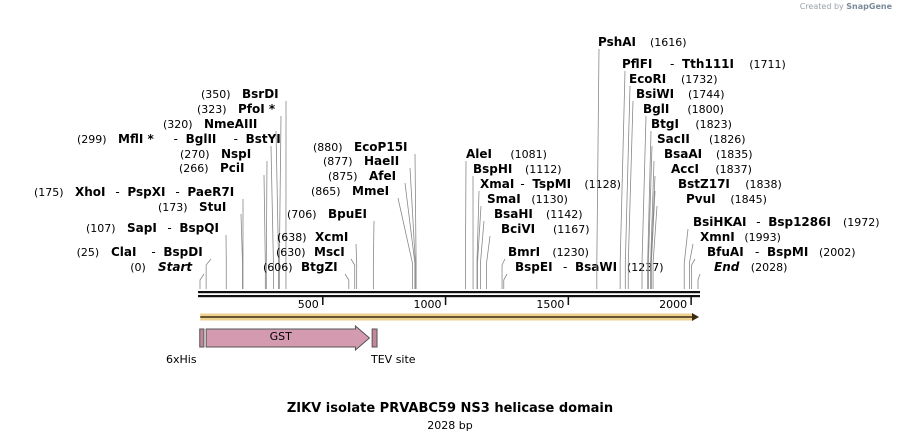 The image size is (900, 441). I want to click on feature-gst: GST, so click(288, 338).